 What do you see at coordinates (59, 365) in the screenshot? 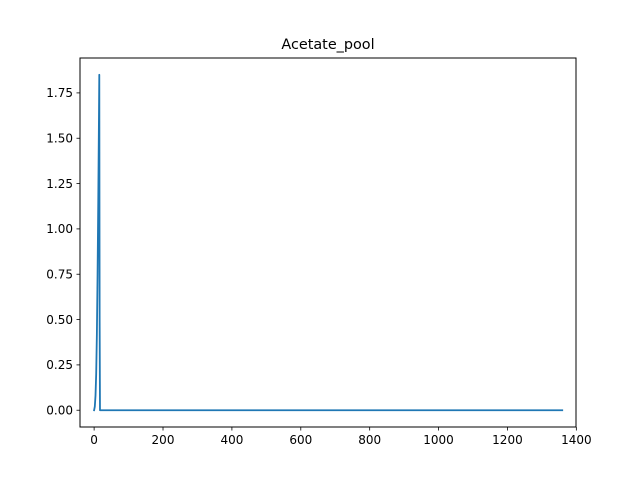
I see `y-tick-label: 0.25` at bounding box center [59, 365].